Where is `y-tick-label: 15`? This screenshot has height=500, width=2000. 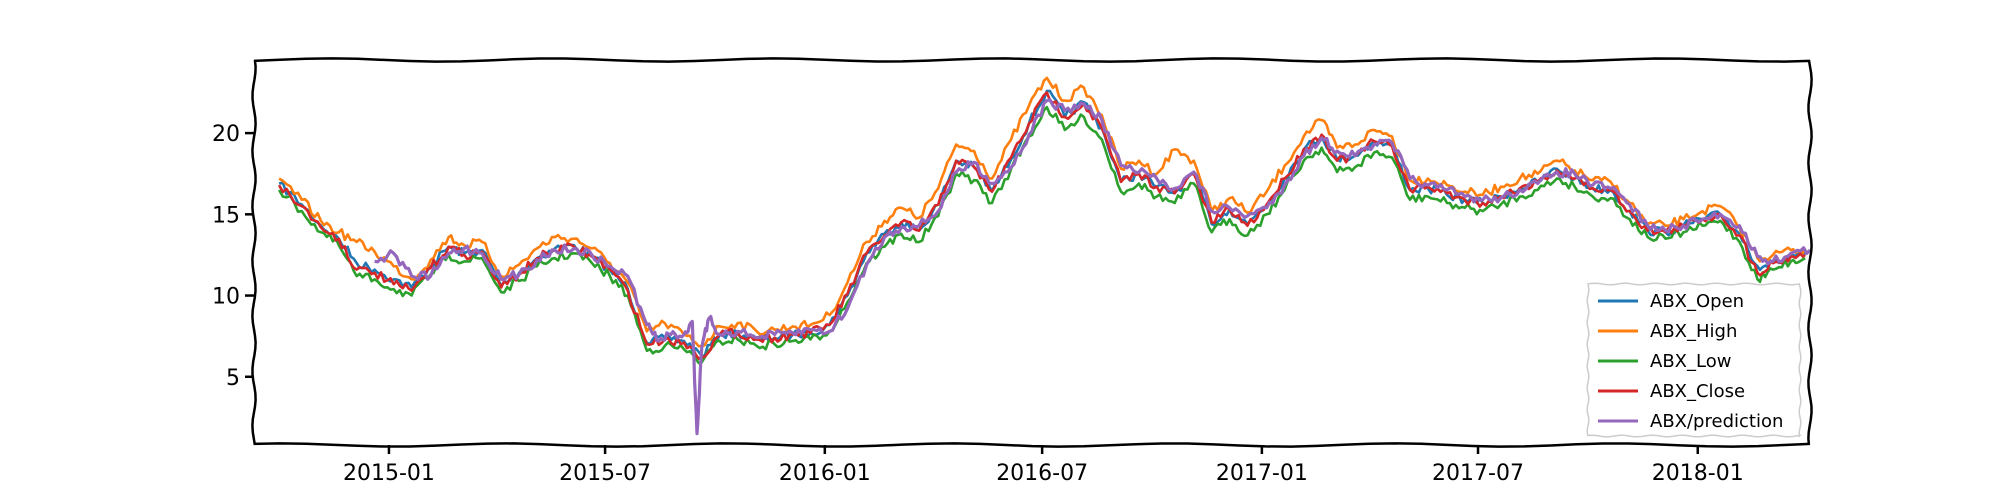 y-tick-label: 15 is located at coordinates (226, 215).